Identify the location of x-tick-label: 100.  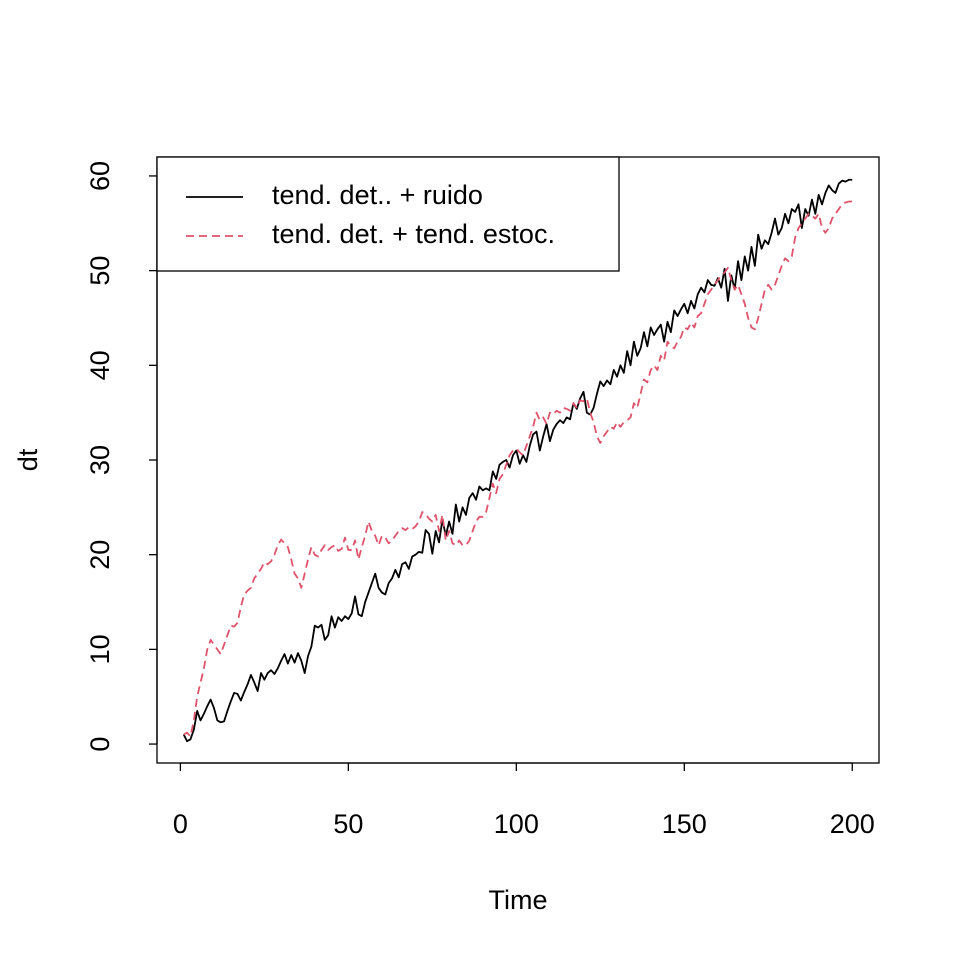
(516, 824).